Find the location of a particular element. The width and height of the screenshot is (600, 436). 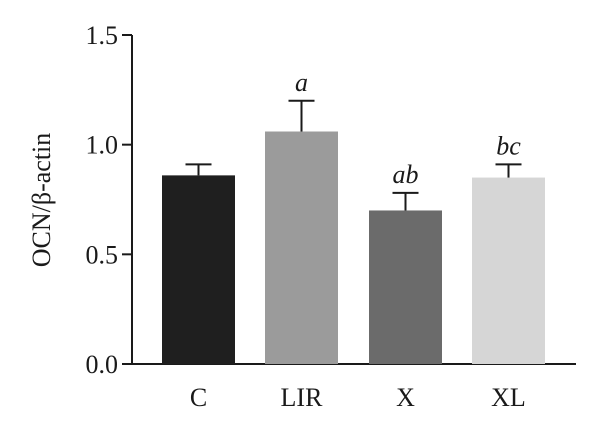

x-tick-label-x: X is located at coordinates (405, 397).